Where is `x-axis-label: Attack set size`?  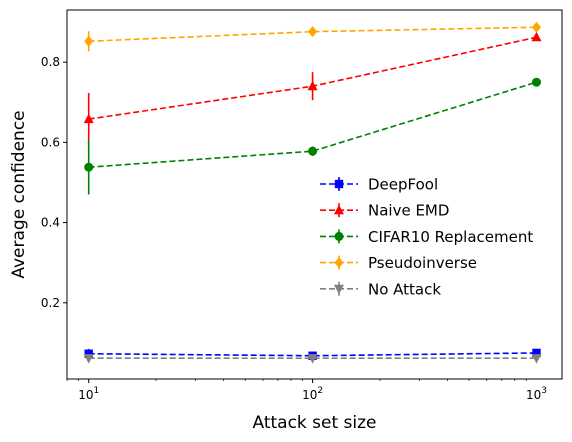
x-axis-label: Attack set size is located at coordinates (314, 423).